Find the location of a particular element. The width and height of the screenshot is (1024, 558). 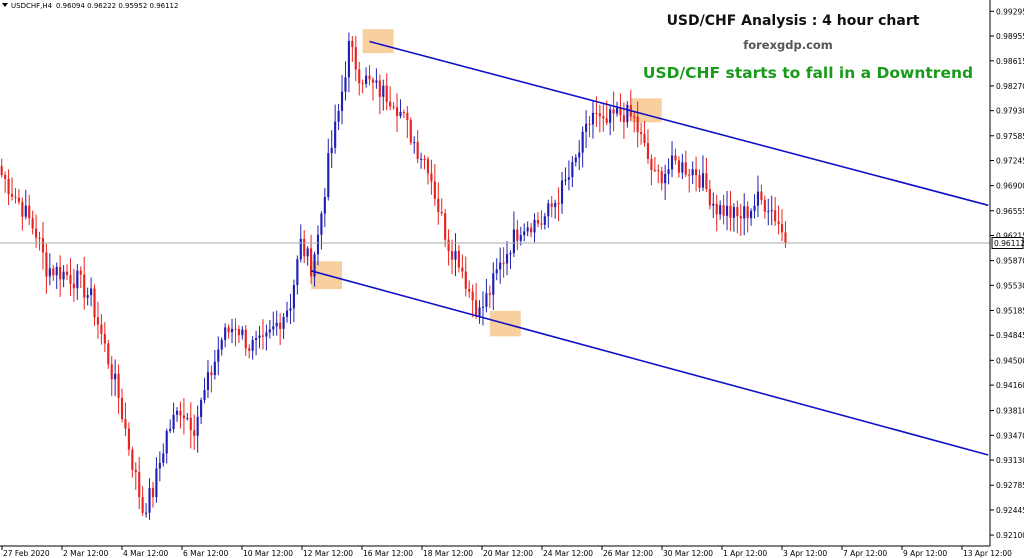

y-tick-label: 0.93130 is located at coordinates (1010, 460).